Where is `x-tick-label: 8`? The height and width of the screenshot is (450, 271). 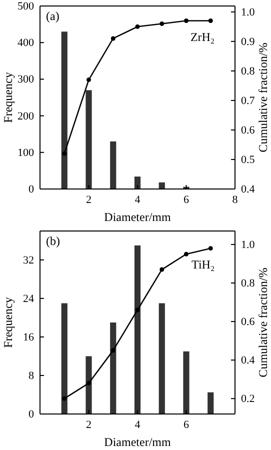
x-tick-label: 8 is located at coordinates (235, 200).